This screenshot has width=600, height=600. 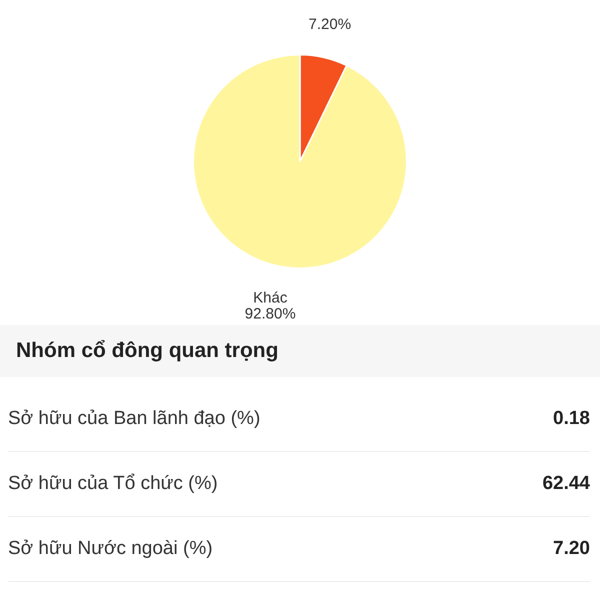 What do you see at coordinates (110, 549) in the screenshot?
I see `category-label: Sở hữu Nước ngoài (%)` at bounding box center [110, 549].